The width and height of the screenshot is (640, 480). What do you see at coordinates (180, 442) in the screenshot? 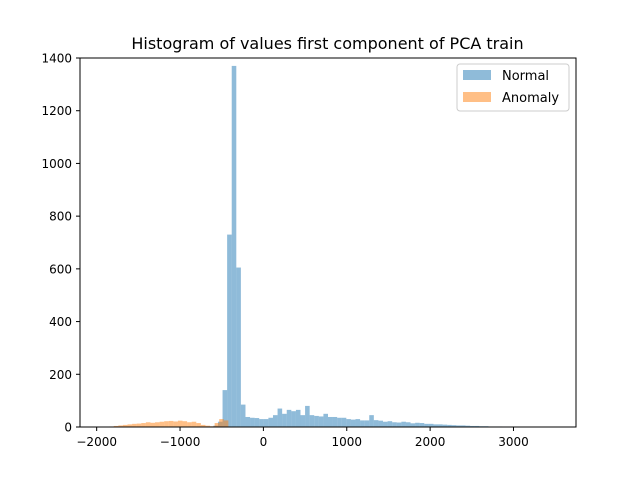
I see `x-tick-label: −1000` at bounding box center [180, 442].